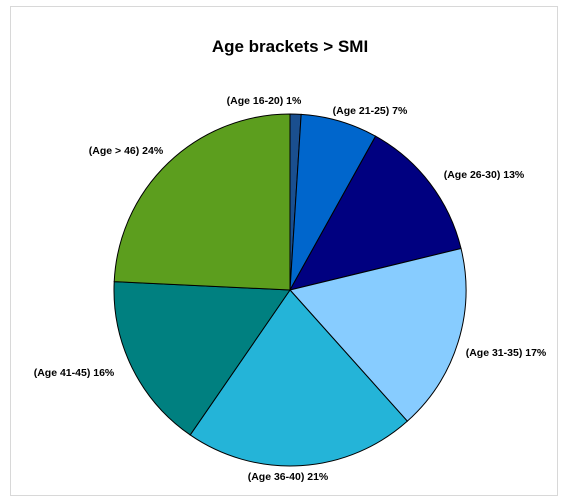 The width and height of the screenshot is (566, 500). Describe the element at coordinates (506, 353) in the screenshot. I see `slice-label: (Age 31-35) 17%` at that location.